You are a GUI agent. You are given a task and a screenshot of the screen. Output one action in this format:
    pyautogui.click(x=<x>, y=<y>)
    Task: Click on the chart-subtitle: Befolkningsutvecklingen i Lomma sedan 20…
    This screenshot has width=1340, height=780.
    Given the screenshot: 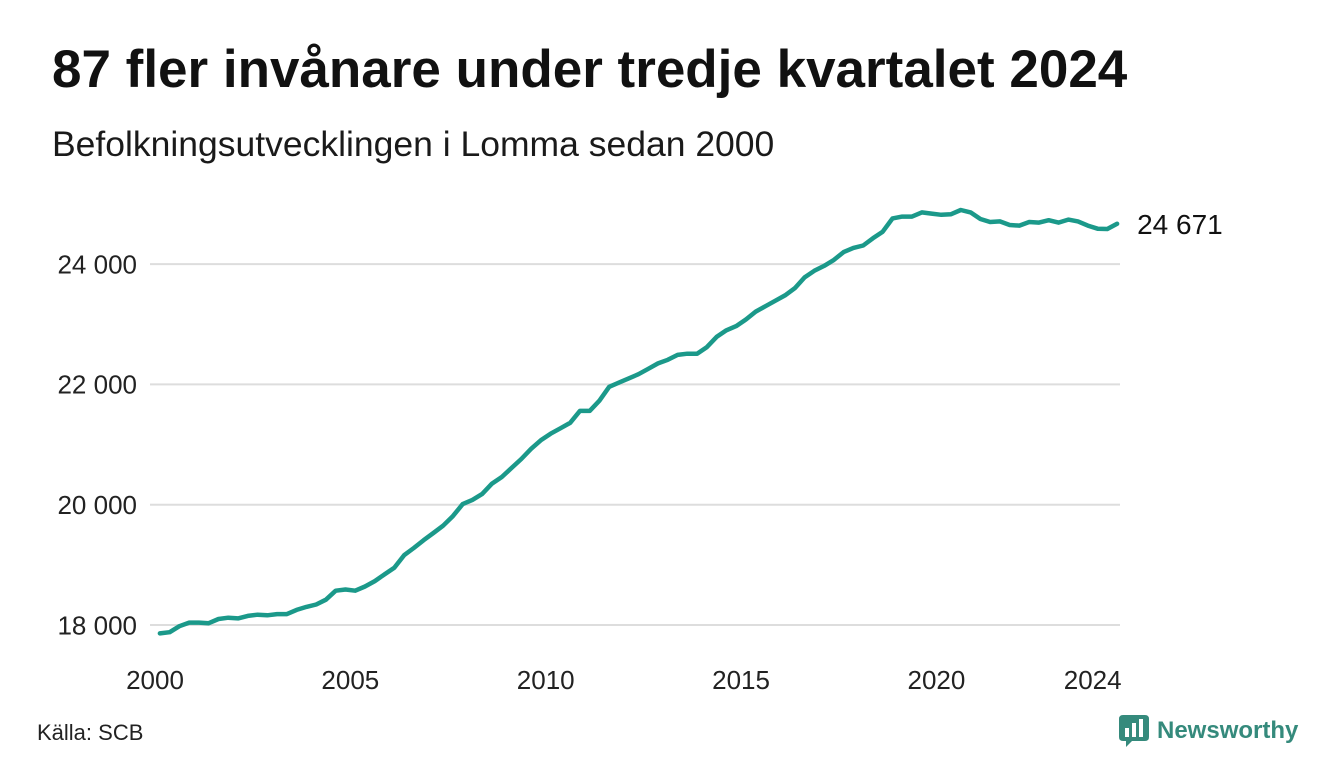 What is the action you would take?
    pyautogui.click(x=413, y=144)
    